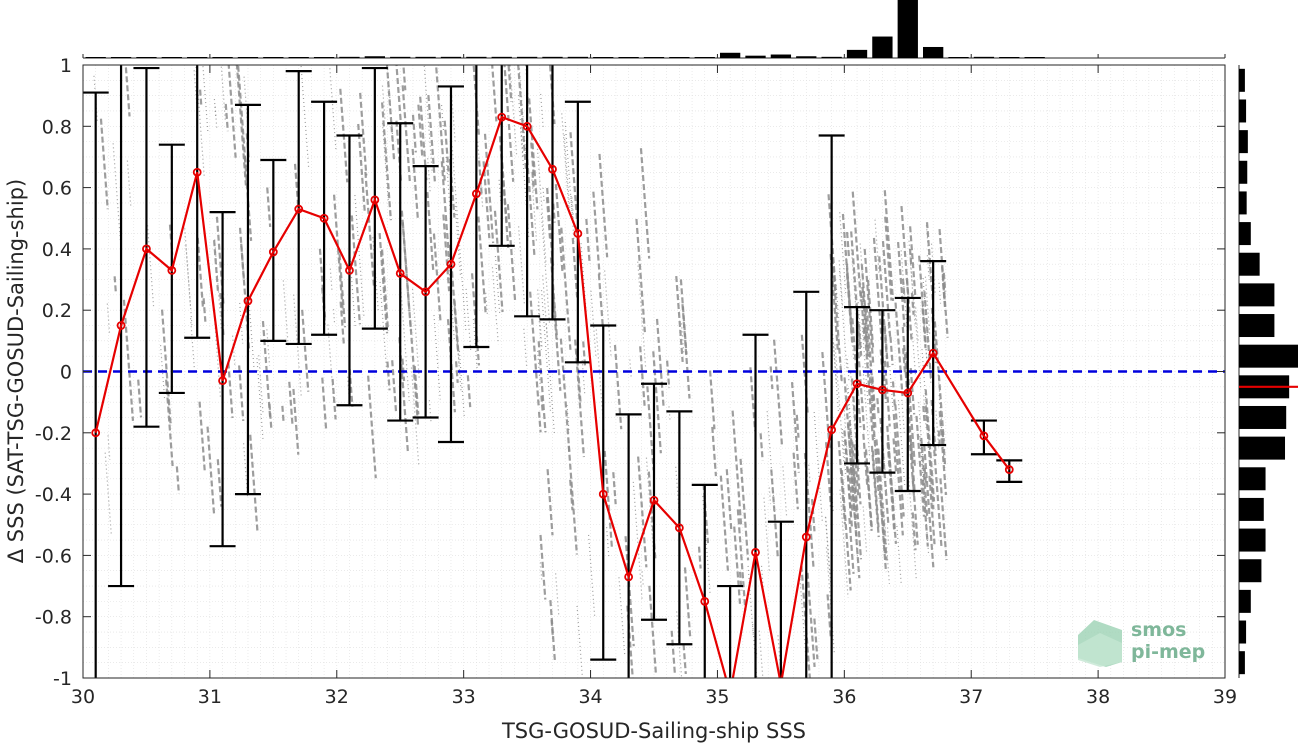 The image size is (1299, 747). Describe the element at coordinates (971, 697) in the screenshot. I see `x-tick-label: 37` at that location.